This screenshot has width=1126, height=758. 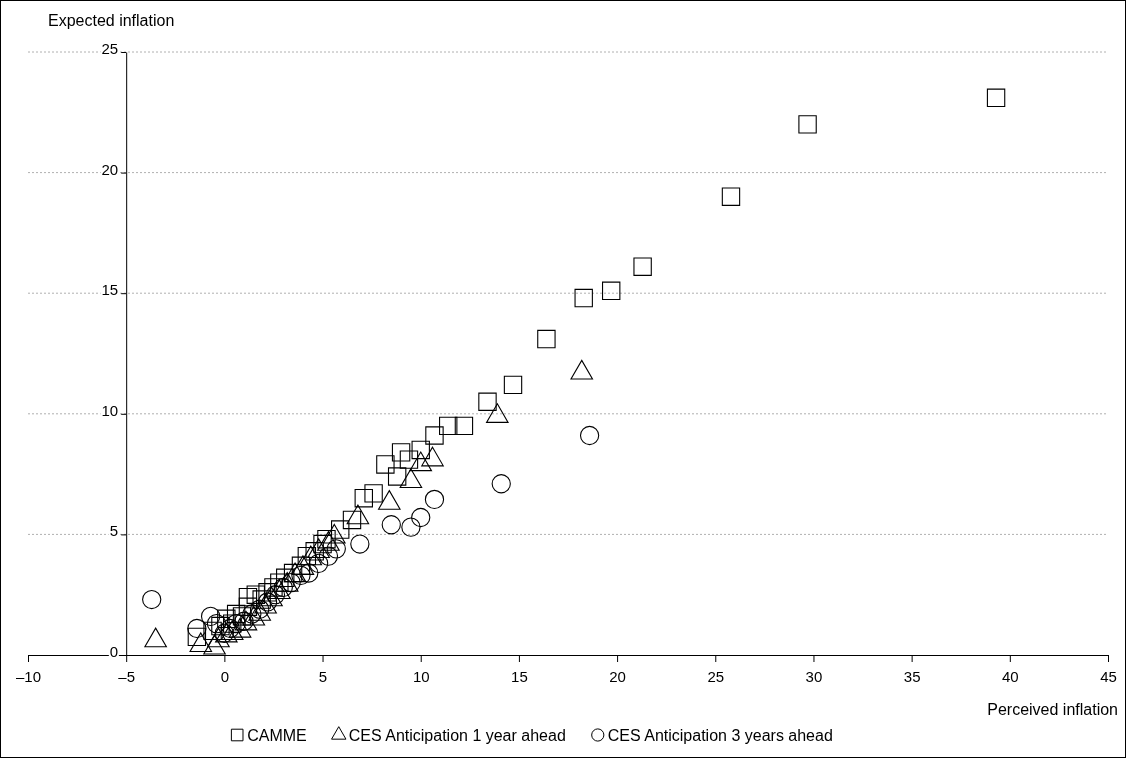 What do you see at coordinates (111, 20) in the screenshot?
I see `y-axis-title: Expected inflation` at bounding box center [111, 20].